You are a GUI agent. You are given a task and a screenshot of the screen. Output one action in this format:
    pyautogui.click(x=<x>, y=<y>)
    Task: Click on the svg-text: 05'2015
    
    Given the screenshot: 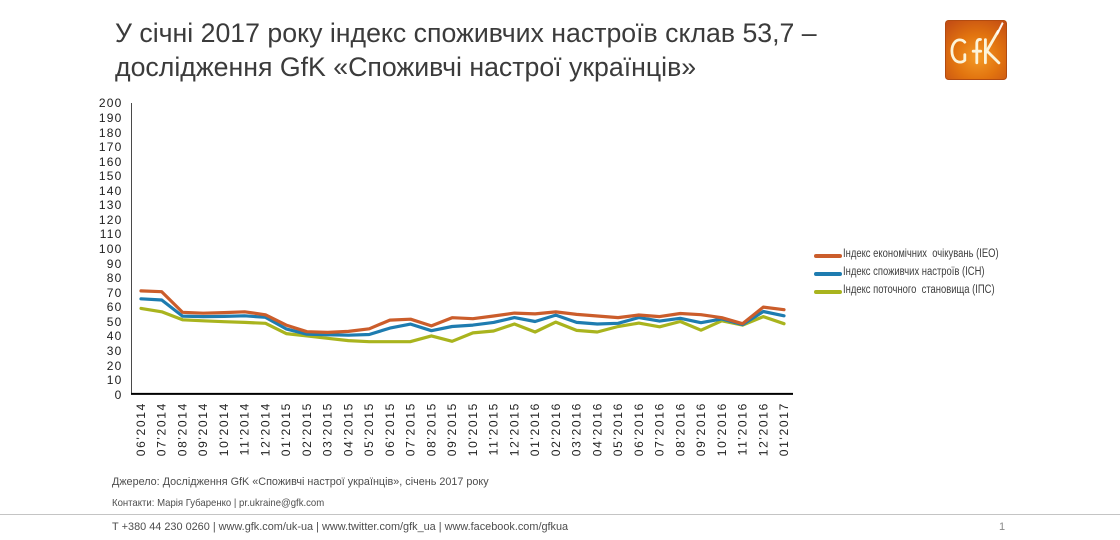 What is the action you would take?
    pyautogui.click(x=369, y=429)
    